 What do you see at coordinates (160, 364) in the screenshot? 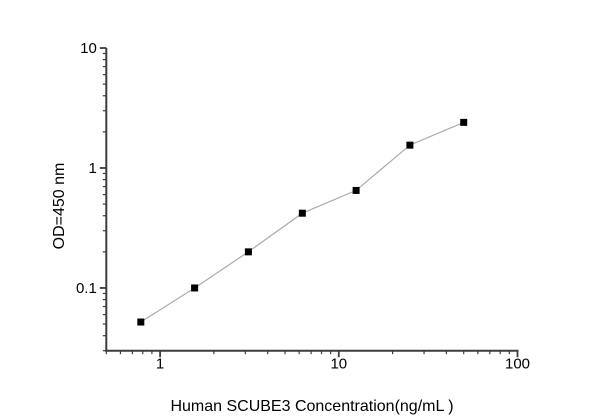
I see `x-tick-label: 1` at bounding box center [160, 364].